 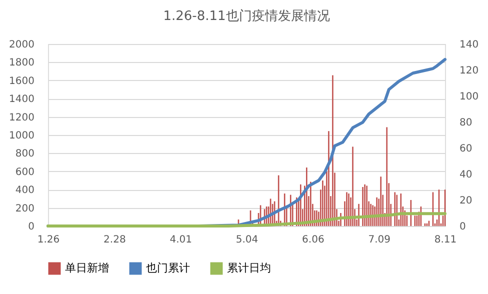 I want to click on y-tick-label: 1400, so click(x=21, y=100).